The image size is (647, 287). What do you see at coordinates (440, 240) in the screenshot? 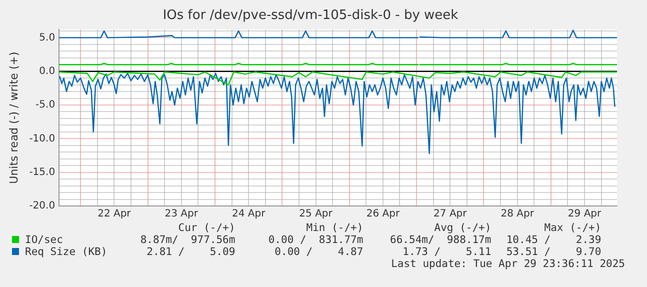
I see `text: 66.54m/ 988.17m` at bounding box center [440, 240].